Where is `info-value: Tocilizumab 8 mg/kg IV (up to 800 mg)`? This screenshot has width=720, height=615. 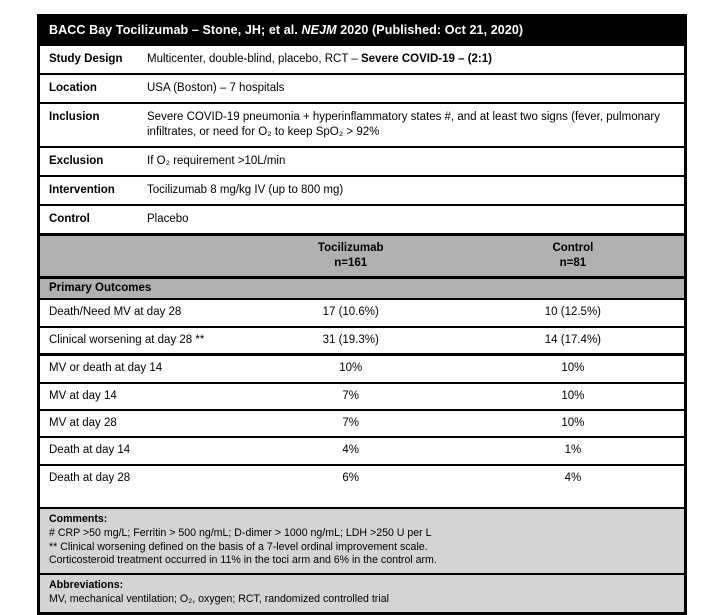
info-value: Tocilizumab 8 mg/kg IV (up to 800 mg) is located at coordinates (245, 189).